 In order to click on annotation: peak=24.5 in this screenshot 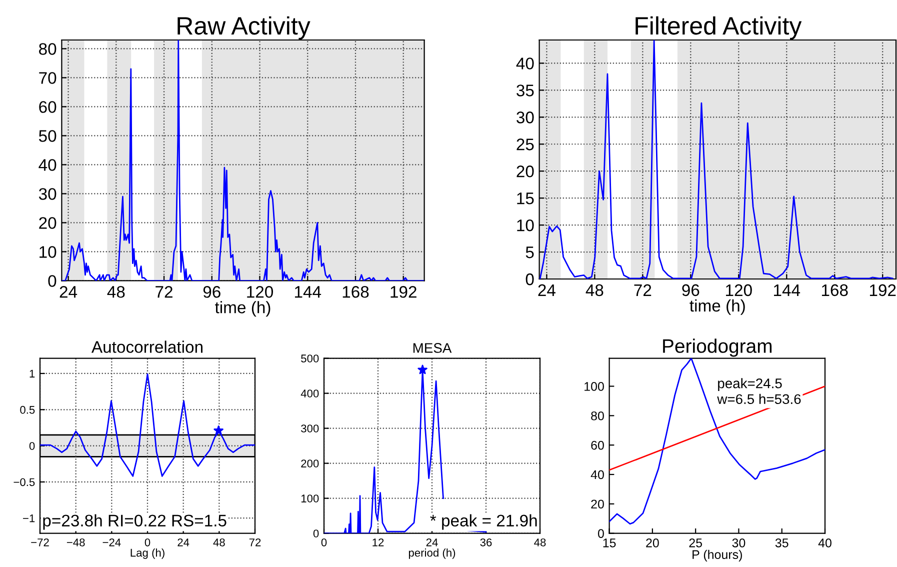, I will do `click(750, 385)`.